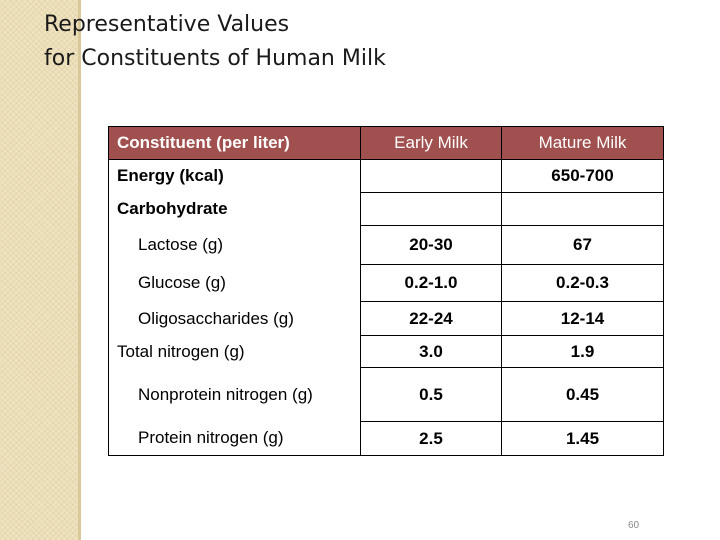 This screenshot has height=540, width=720. I want to click on row-label: Lactose (g), so click(234, 245).